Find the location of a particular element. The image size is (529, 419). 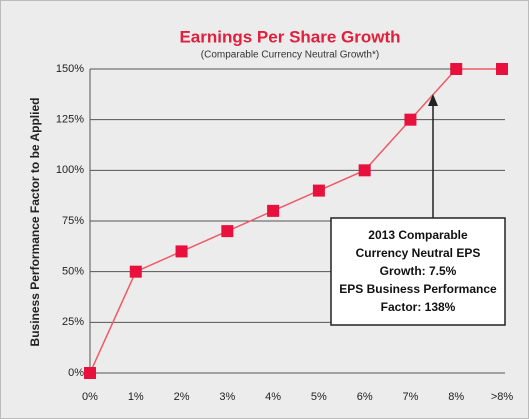

y-tick-label: 100% is located at coordinates (70, 170).